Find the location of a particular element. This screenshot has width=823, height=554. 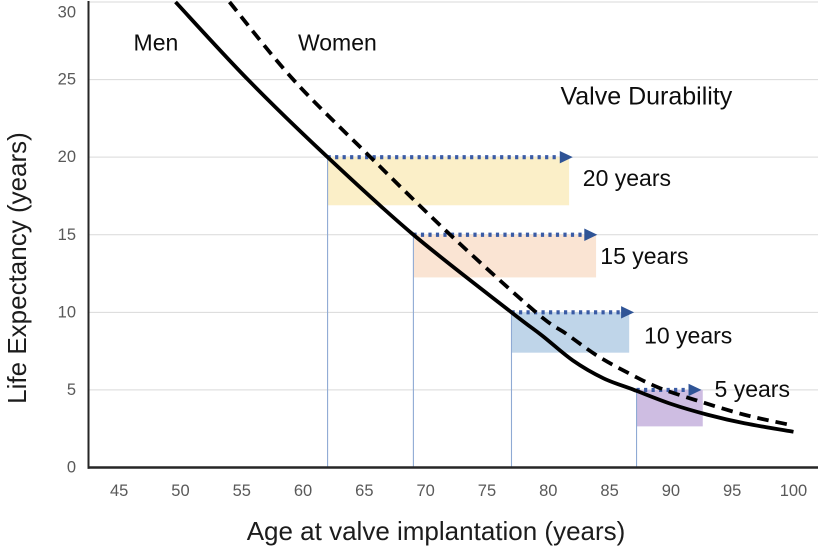

y-tick-label-0: 0 is located at coordinates (71, 468).